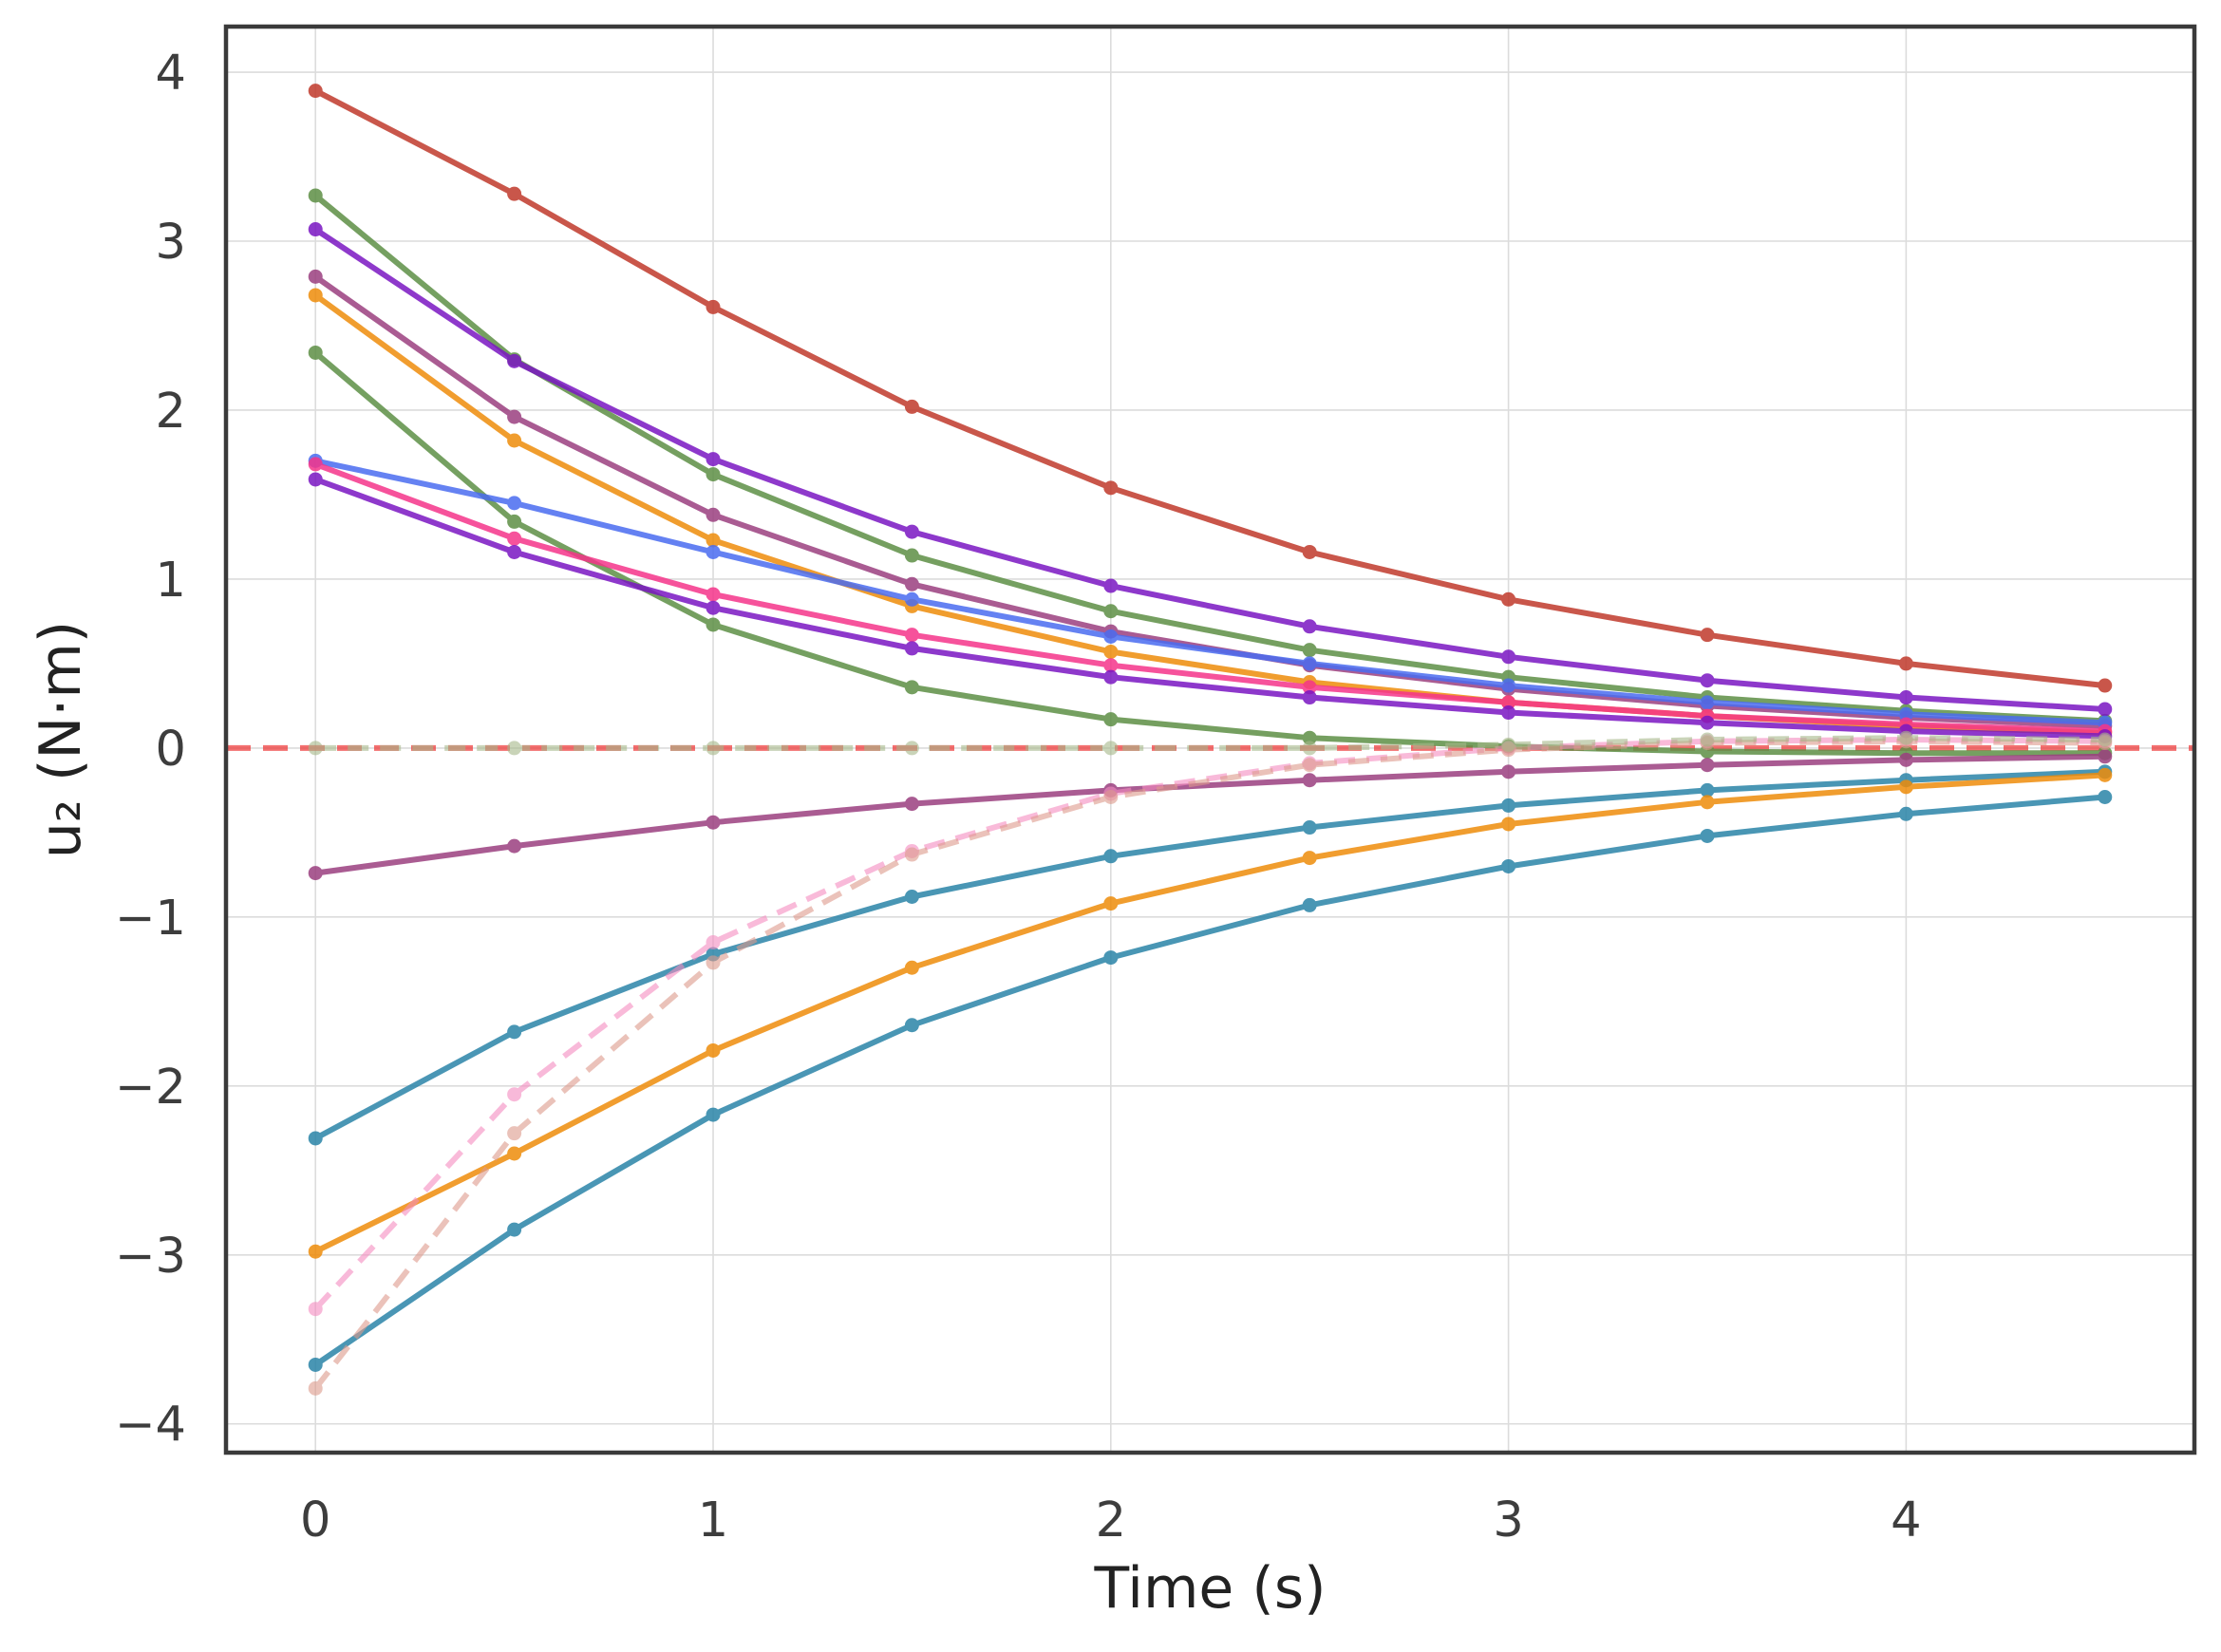 Image resolution: width=2221 pixels, height=1652 pixels. I want to click on y-tick-label: −2, so click(151, 1088).